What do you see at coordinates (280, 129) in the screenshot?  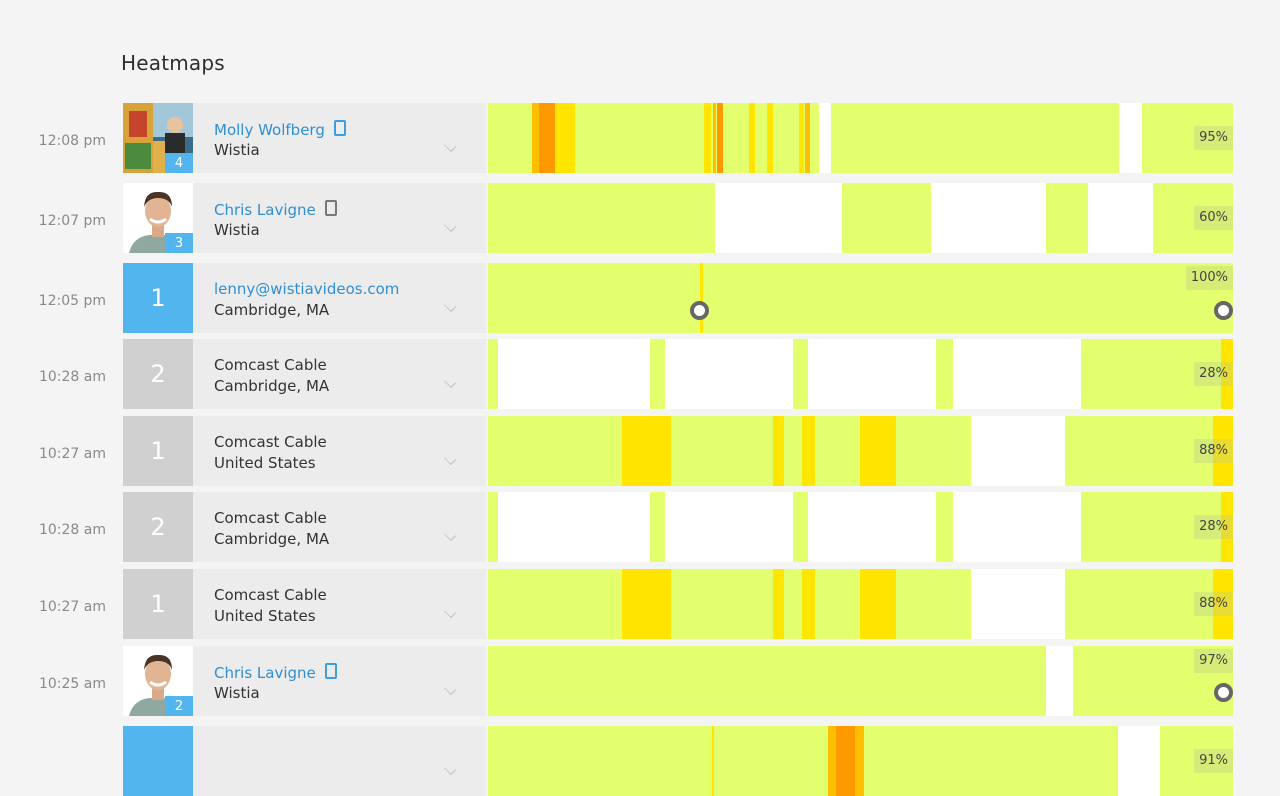 I see `viewer-name-link: Molly Wolfberg` at bounding box center [280, 129].